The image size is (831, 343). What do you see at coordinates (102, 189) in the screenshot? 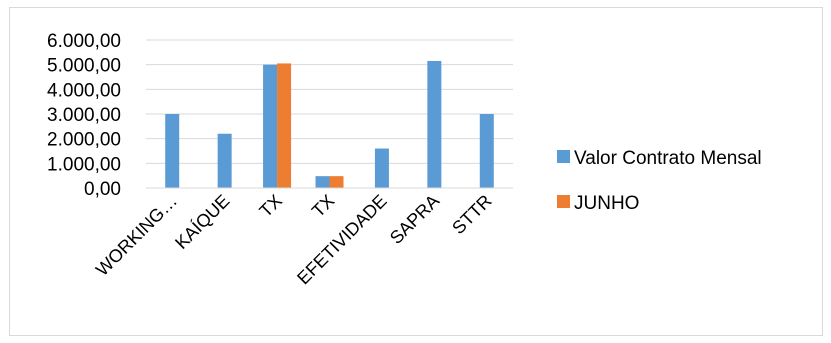
I see `y-tick-label: 0,00` at bounding box center [102, 189].